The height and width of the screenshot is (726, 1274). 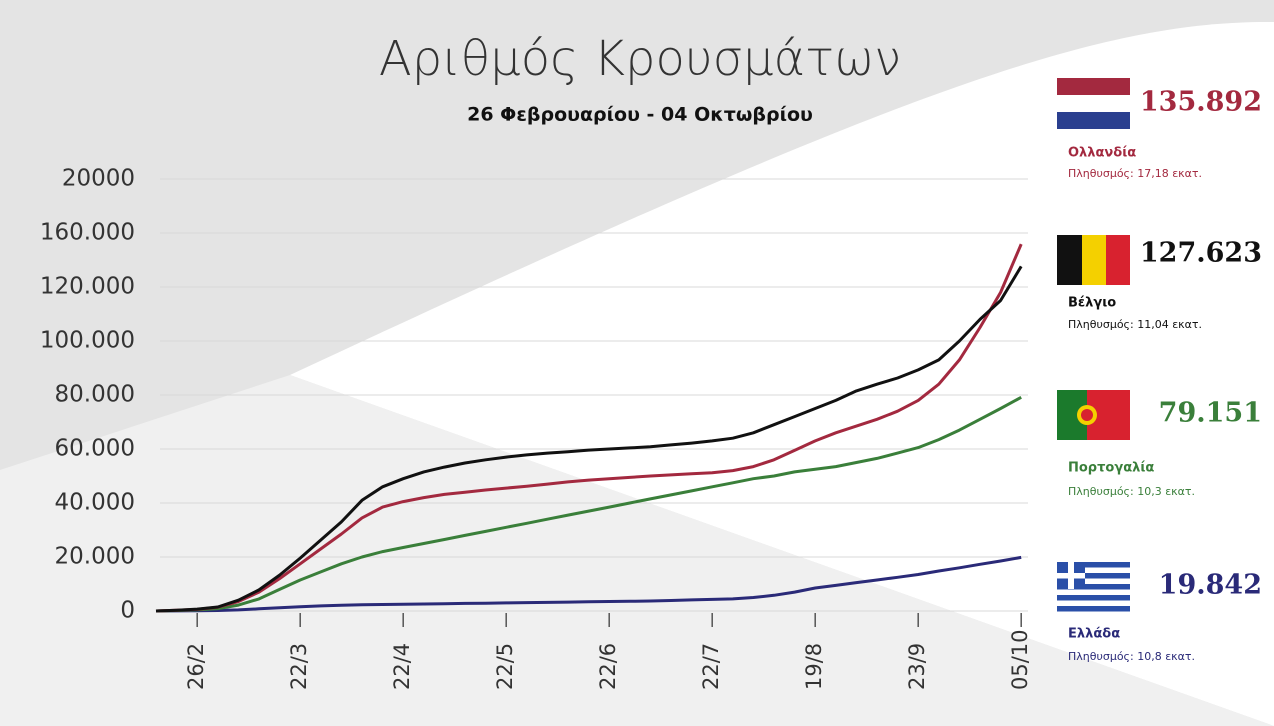 What do you see at coordinates (87, 287) in the screenshot?
I see `y-tick-label: 120.000` at bounding box center [87, 287].